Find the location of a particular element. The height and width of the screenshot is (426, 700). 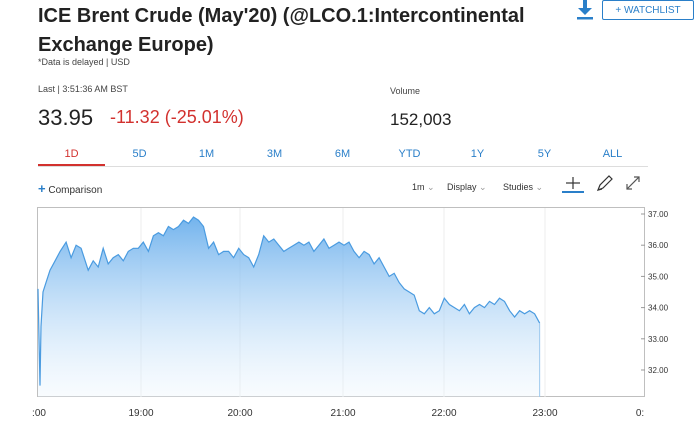

delayed-note: *Data is delayed | USD is located at coordinates (84, 62).